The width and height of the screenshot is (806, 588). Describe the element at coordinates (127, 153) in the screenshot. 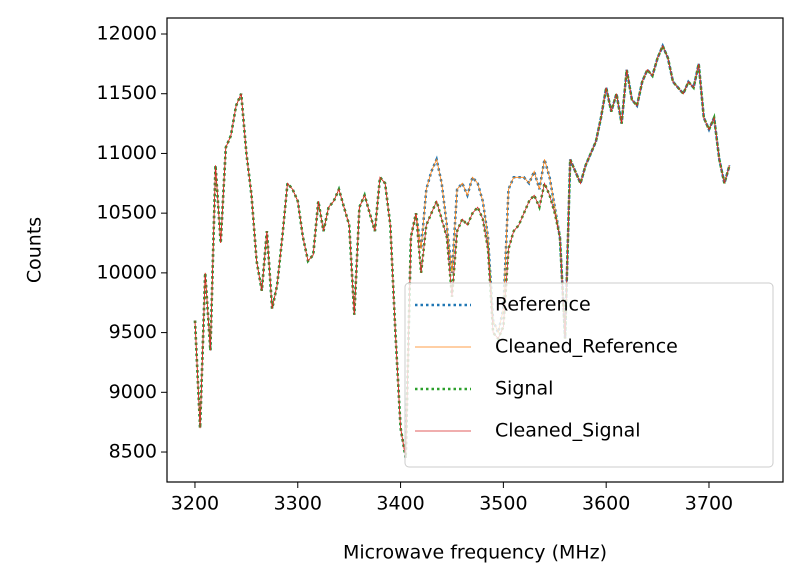

I see `y-tick-label: 11000` at that location.